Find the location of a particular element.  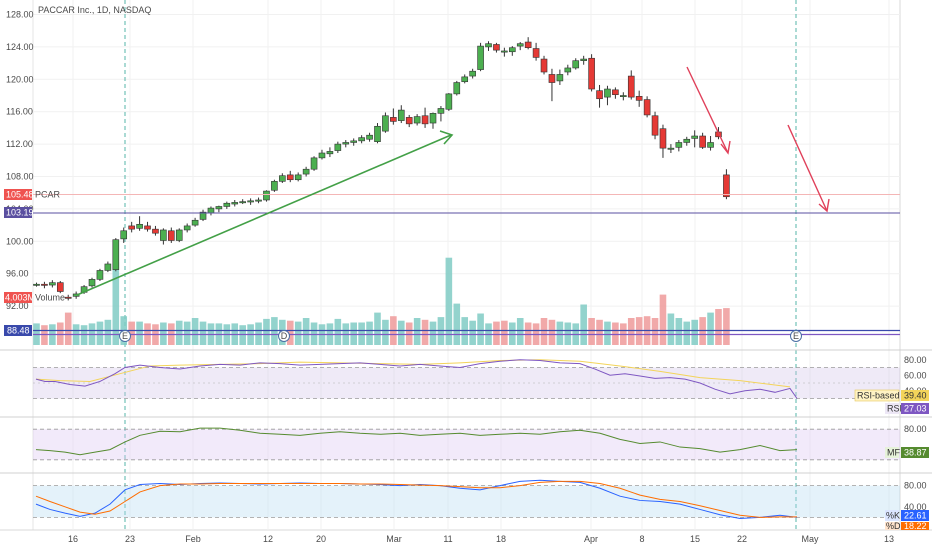

price-tick-label-9: 92.00 is located at coordinates (17, 306).